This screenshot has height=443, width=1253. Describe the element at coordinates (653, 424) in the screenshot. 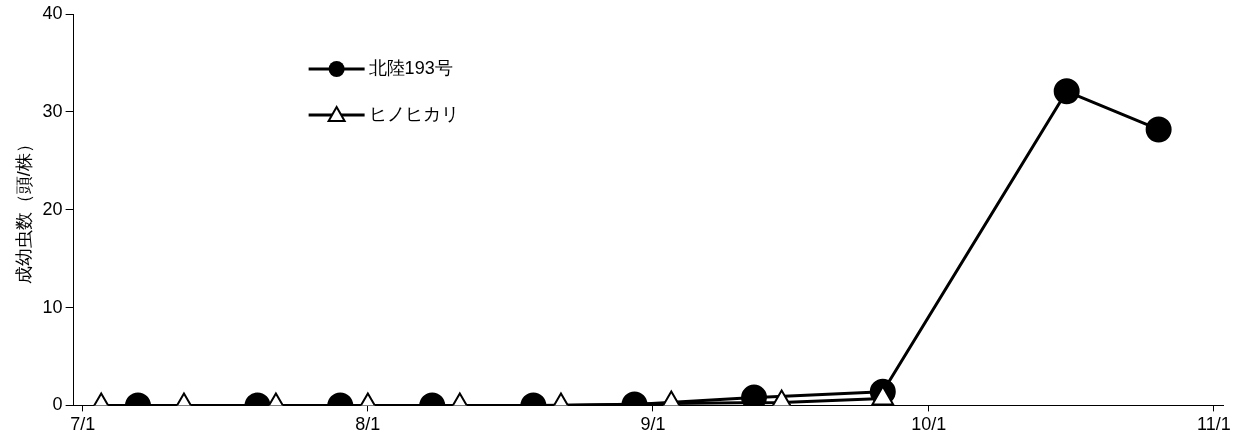

I see `x-tick-label: 9/1` at that location.